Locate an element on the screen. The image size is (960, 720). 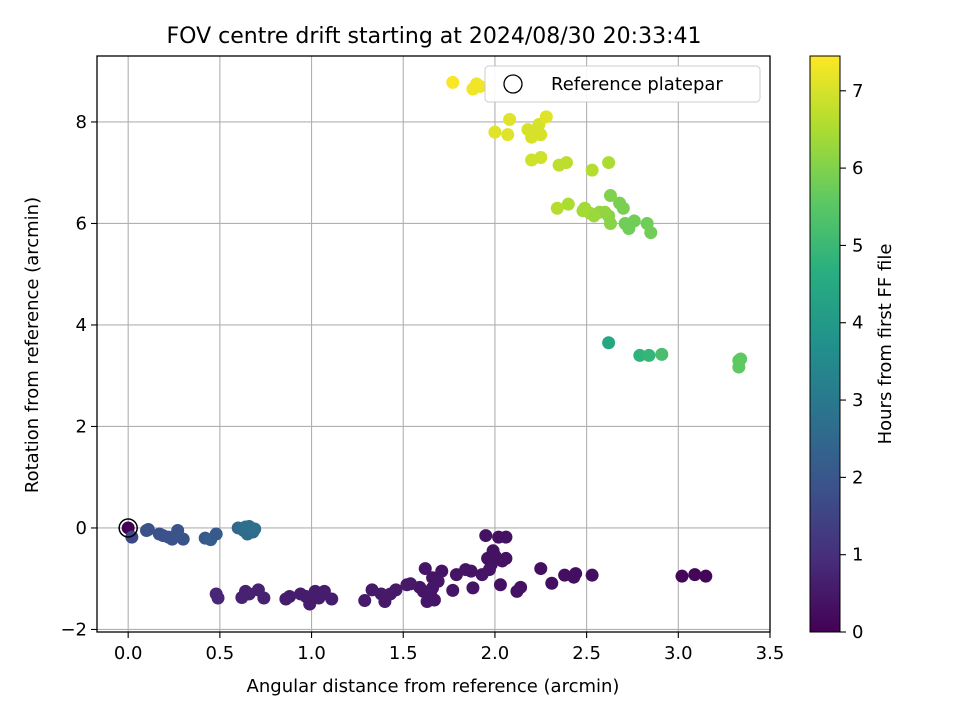
x-tick-label: 0.0 is located at coordinates (128, 653).